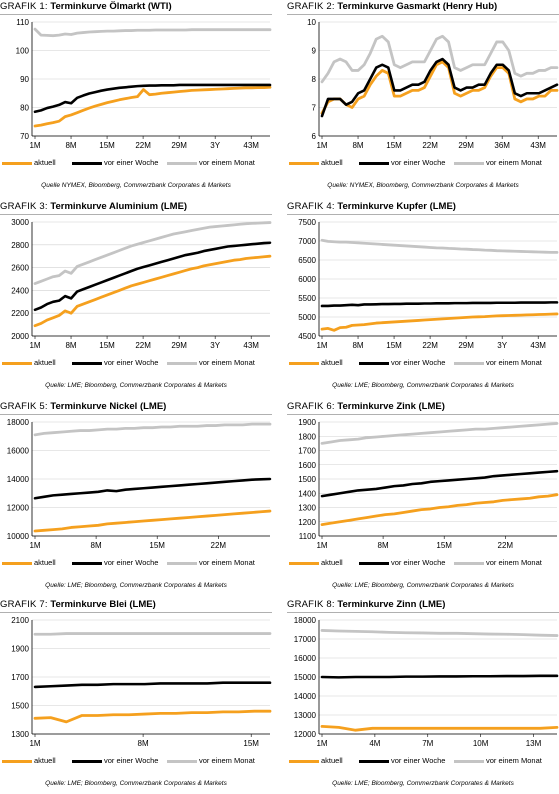 The image size is (559, 794). Describe the element at coordinates (311, 22) in the screenshot. I see `y-tick-label: 10` at that location.